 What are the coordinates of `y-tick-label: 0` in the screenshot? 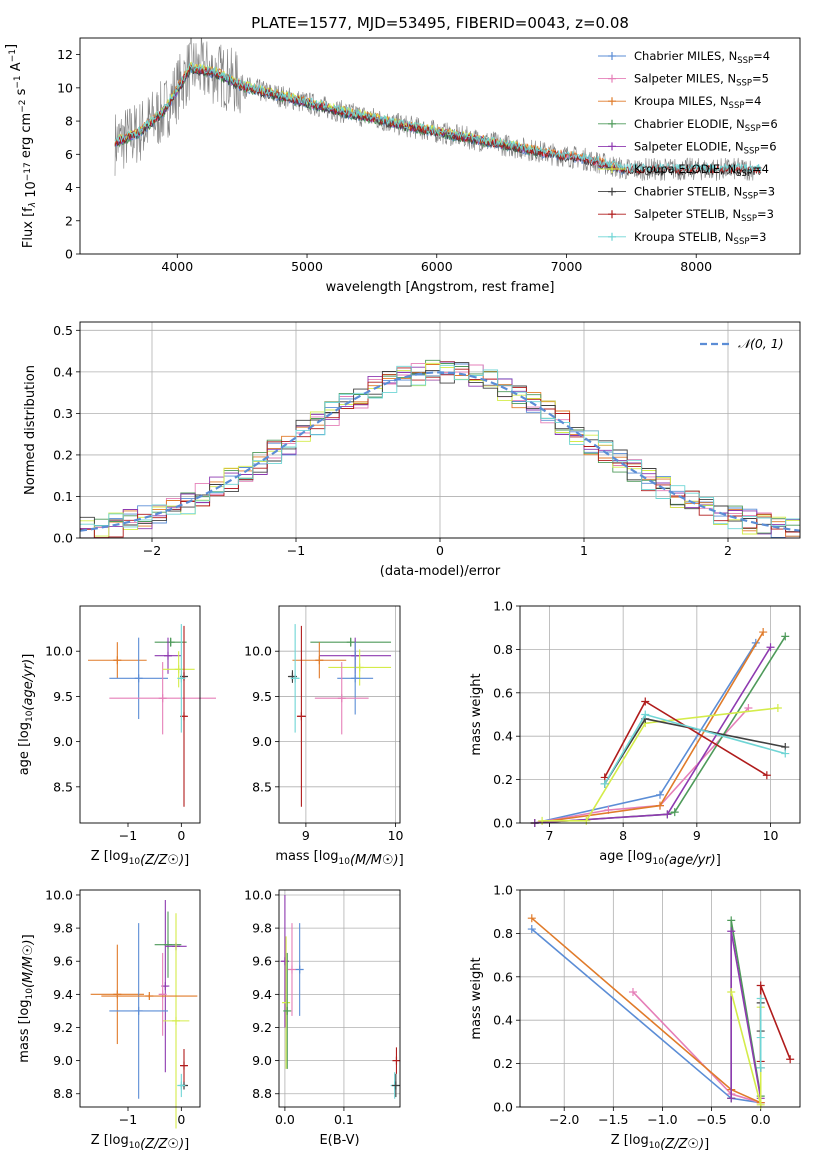 It's located at (69, 254).